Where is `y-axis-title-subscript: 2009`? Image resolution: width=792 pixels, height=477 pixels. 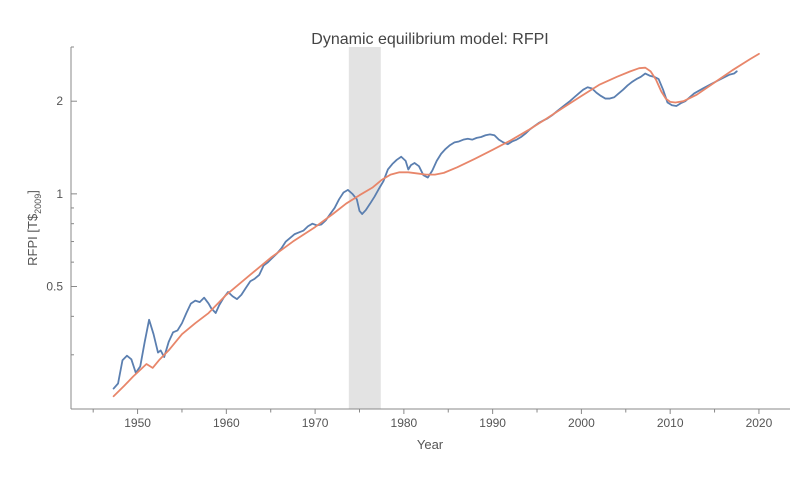 y-axis-title-subscript: 2009 is located at coordinates (38, 204).